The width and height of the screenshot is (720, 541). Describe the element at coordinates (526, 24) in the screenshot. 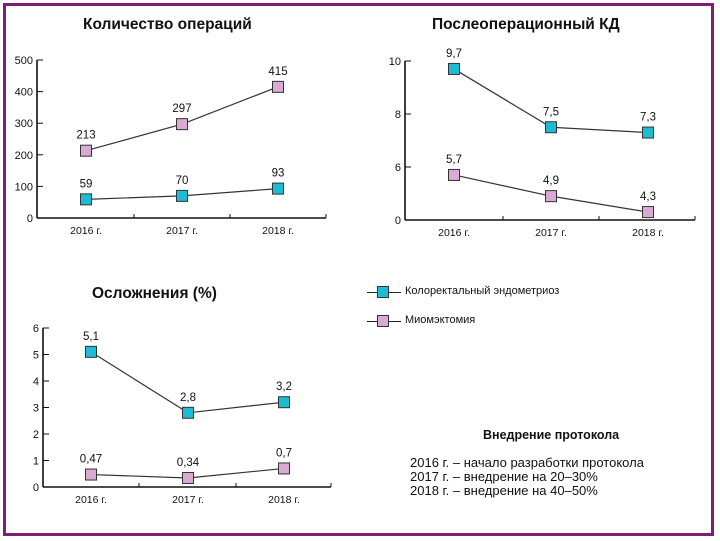

I see `chart-title-postop: Послеоперационный КД` at that location.